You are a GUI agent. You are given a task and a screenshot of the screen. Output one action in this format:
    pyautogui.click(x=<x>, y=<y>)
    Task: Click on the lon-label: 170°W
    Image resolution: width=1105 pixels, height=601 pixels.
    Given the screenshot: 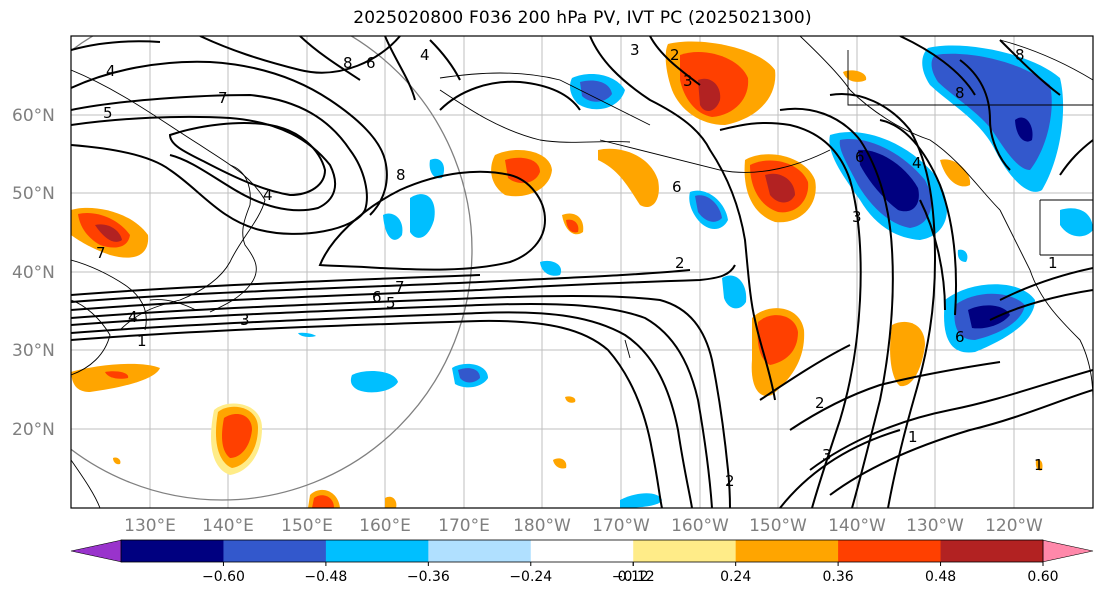 What is the action you would take?
    pyautogui.click(x=621, y=526)
    